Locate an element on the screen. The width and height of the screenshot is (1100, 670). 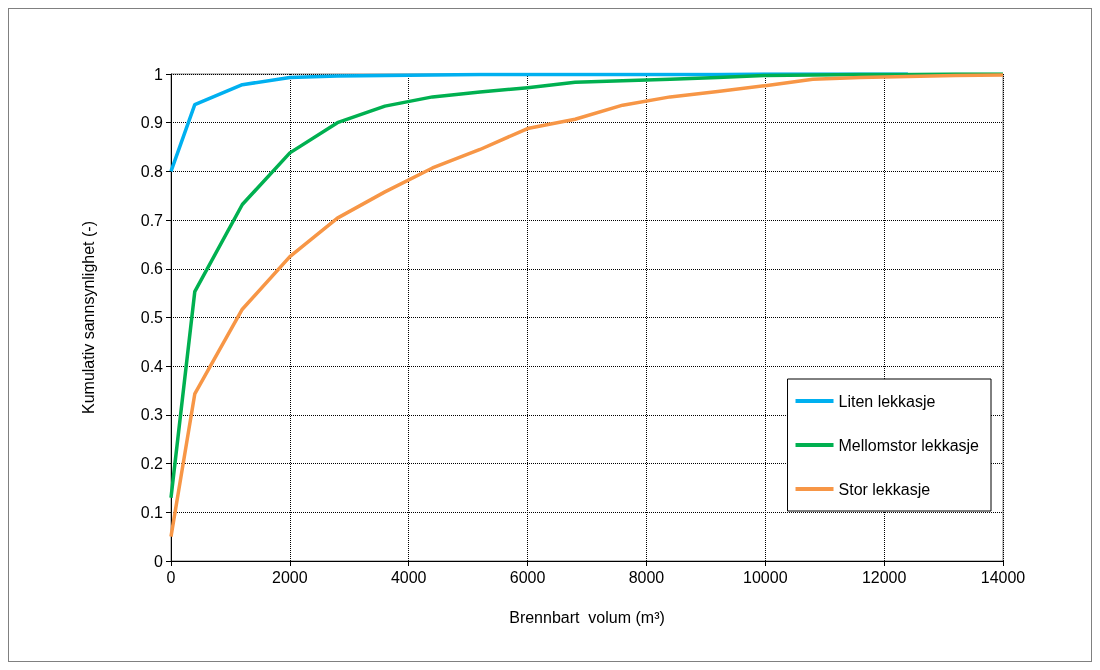
x-axis-title: Brennbart volum (m³) is located at coordinates (587, 617).